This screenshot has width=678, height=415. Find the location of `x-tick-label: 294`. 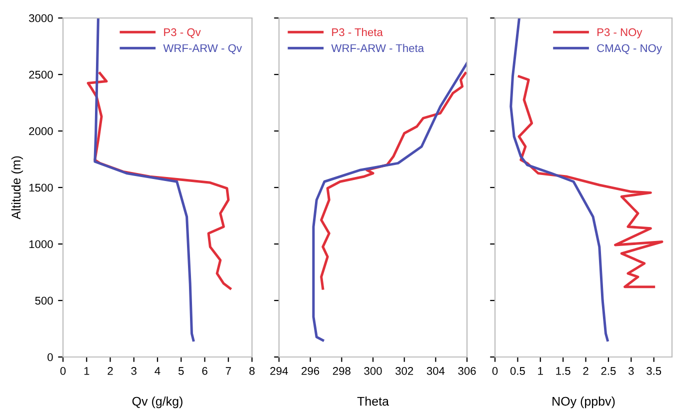

x-tick-label: 294 is located at coordinates (279, 371).